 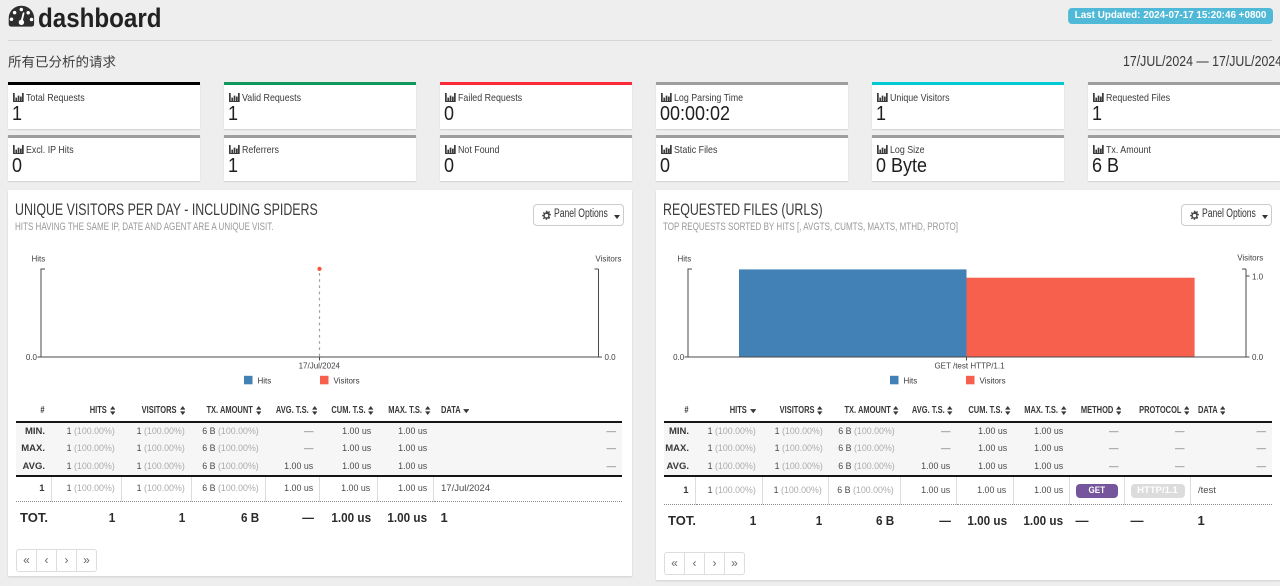 I want to click on svg-text: 1.0, so click(x=1258, y=276).